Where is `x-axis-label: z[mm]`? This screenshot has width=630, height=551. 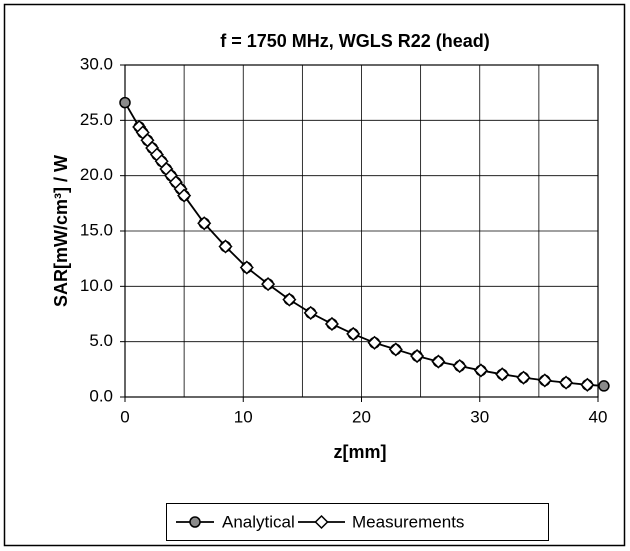 x-axis-label: z[mm] is located at coordinates (360, 452).